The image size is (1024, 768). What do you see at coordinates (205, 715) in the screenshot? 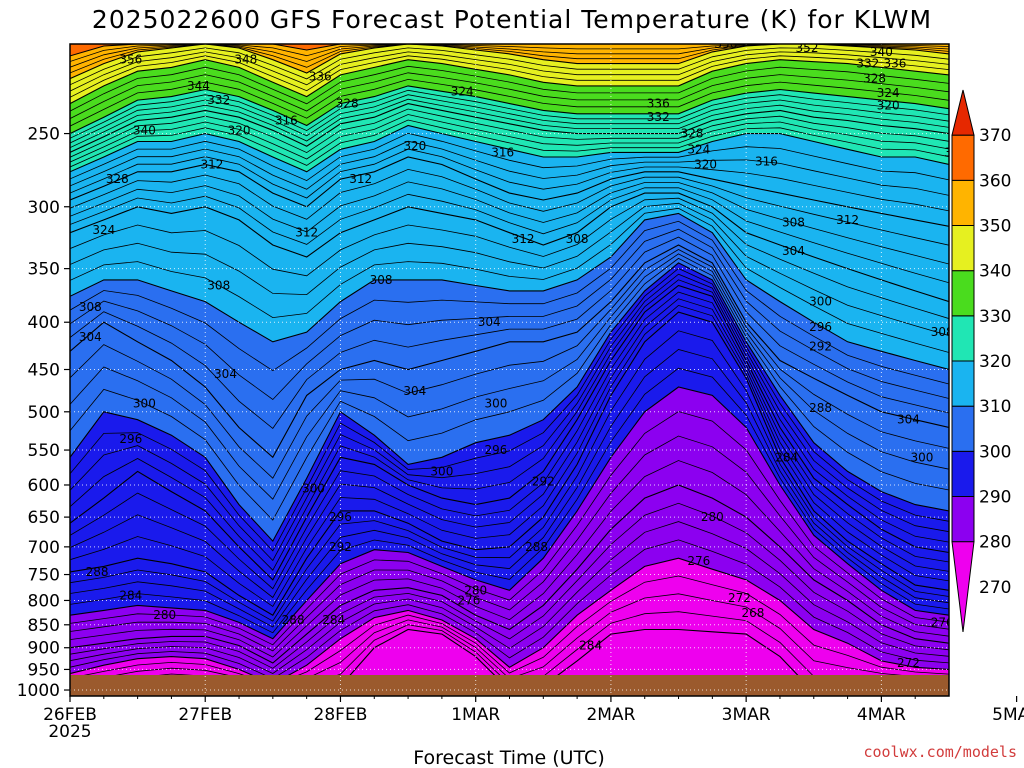
I see `x-tick-label: 27FEB` at bounding box center [205, 715].